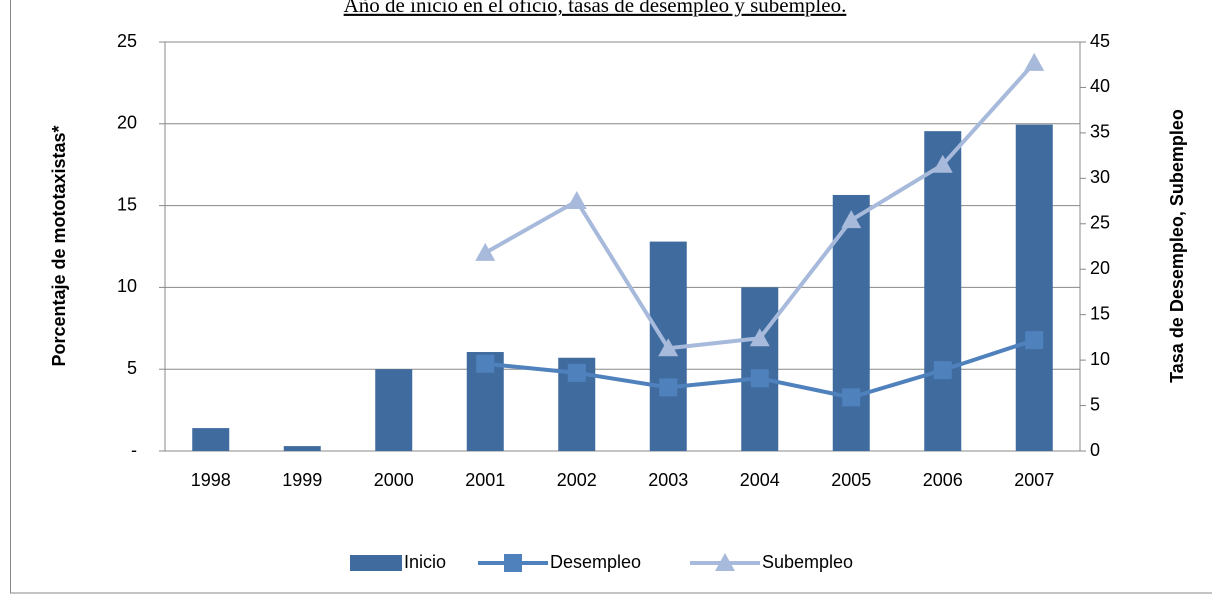 Image resolution: width=1212 pixels, height=594 pixels. What do you see at coordinates (302, 480) in the screenshot?
I see `x-tick-label: 1999` at bounding box center [302, 480].